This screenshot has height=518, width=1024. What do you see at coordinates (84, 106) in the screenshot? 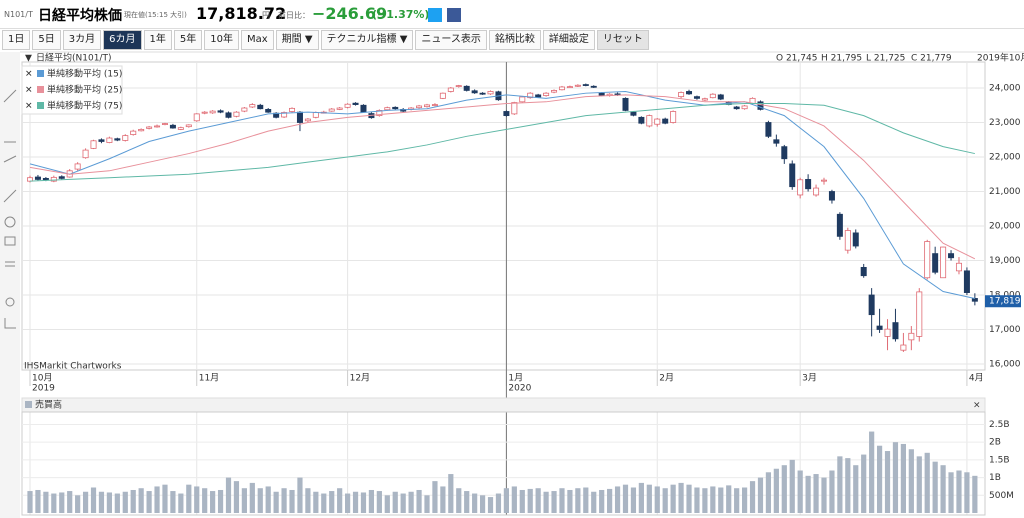
I see `legend-label: 単純移動平均 (75)` at bounding box center [84, 106].